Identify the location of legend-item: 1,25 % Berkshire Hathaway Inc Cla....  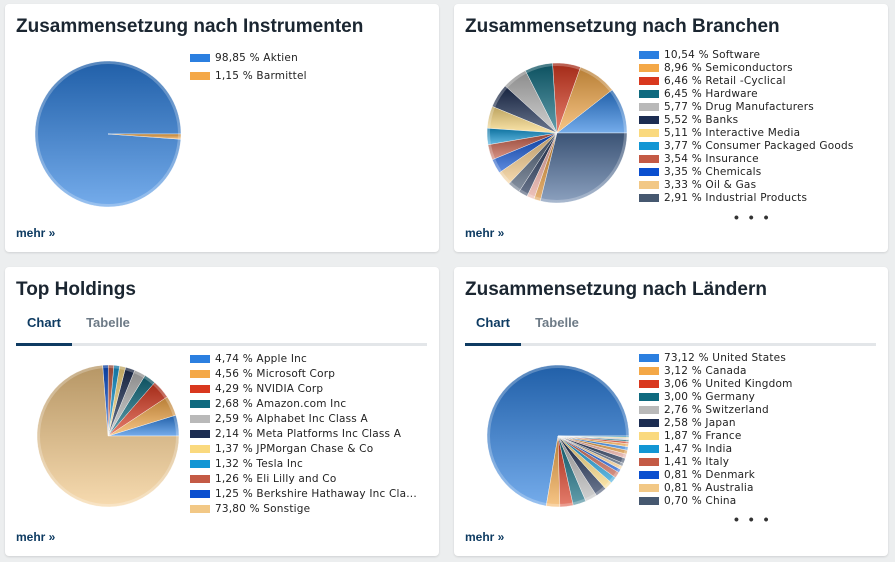
(303, 494).